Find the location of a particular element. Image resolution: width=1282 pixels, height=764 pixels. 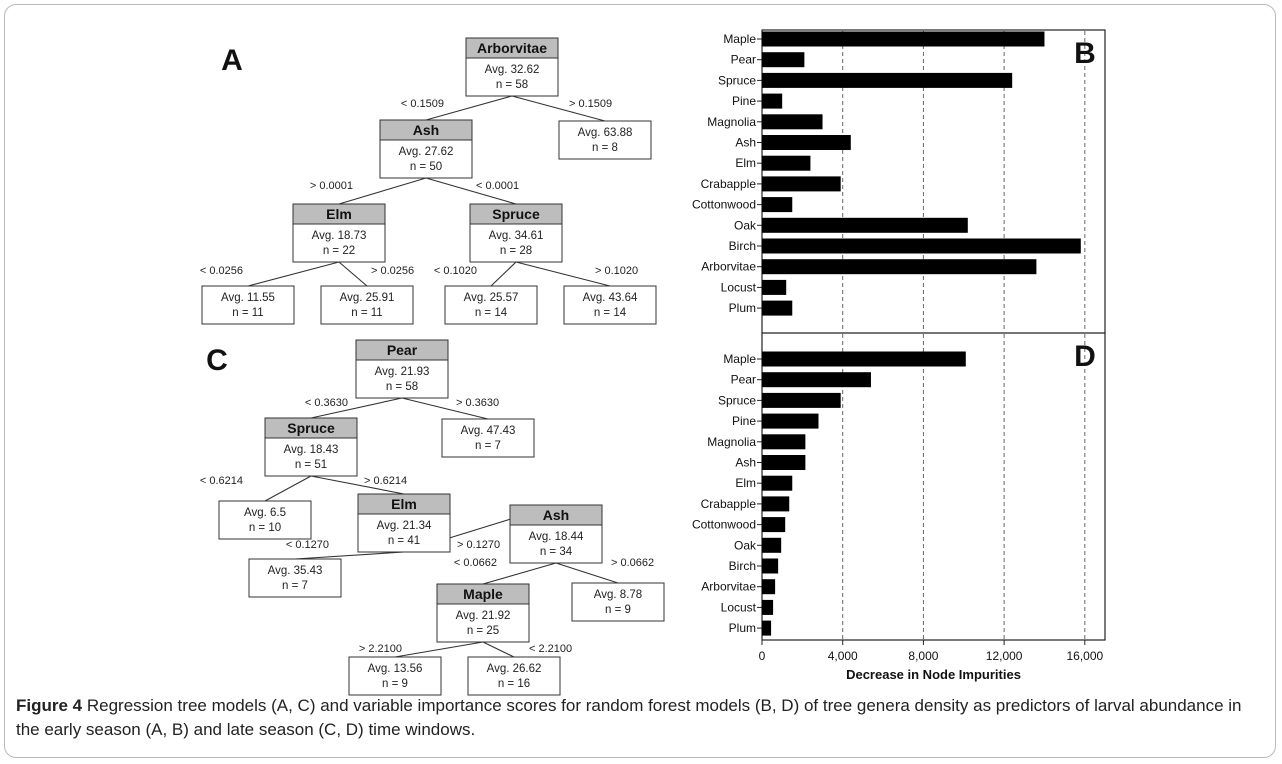

panel-label-b: B is located at coordinates (1085, 53).